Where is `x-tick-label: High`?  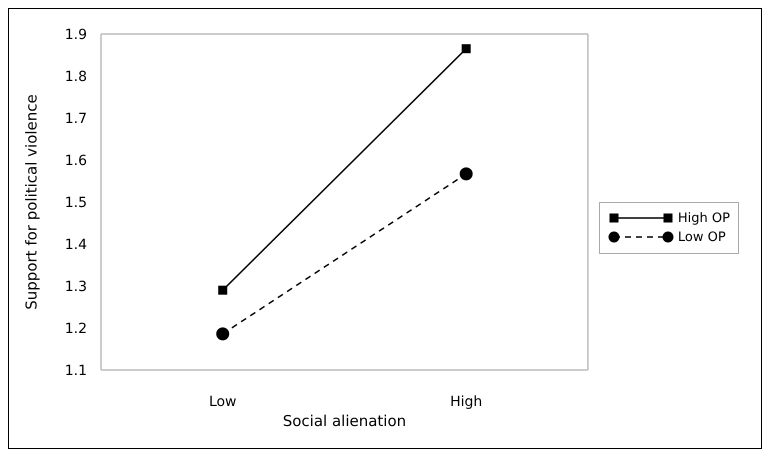 x-tick-label: High is located at coordinates (466, 402).